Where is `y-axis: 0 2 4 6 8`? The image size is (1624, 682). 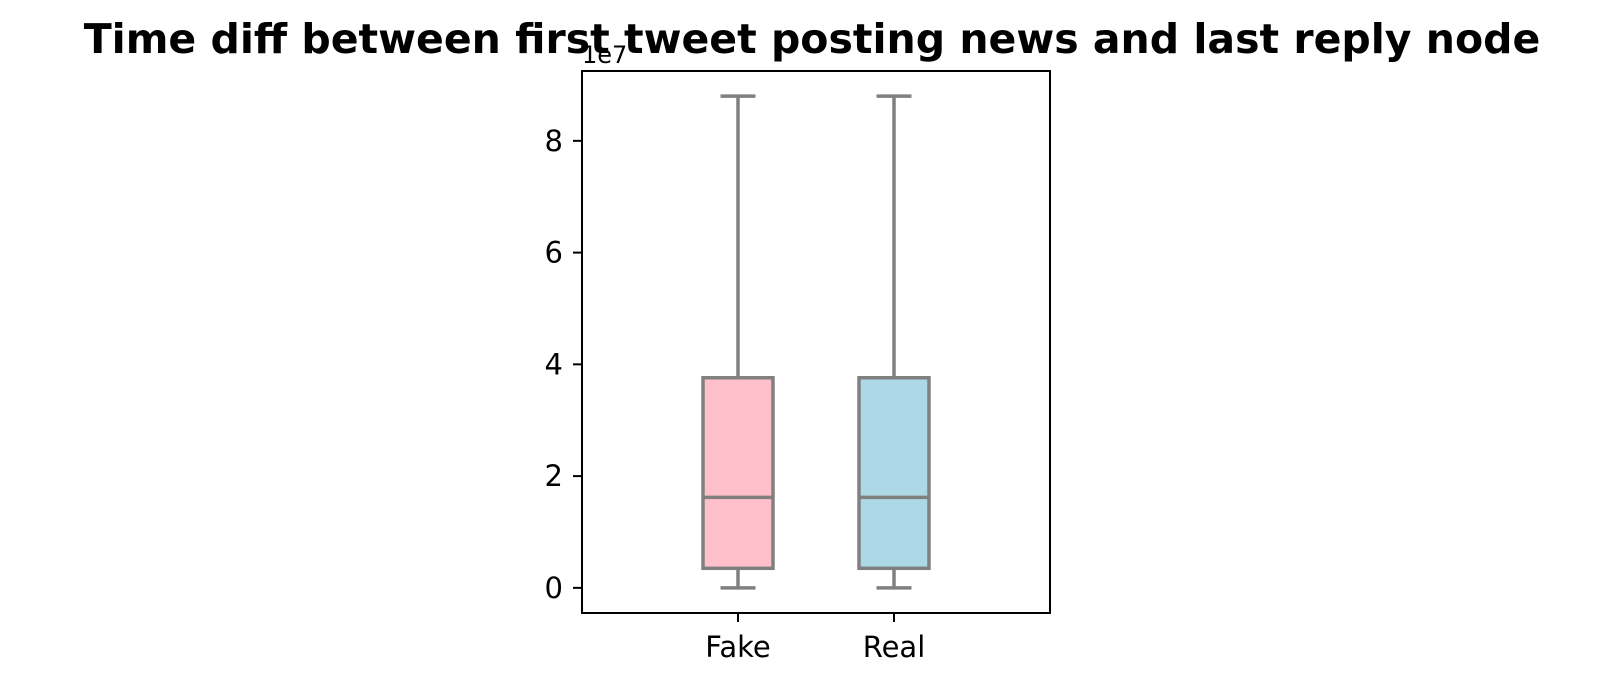
y-axis: 0 2 4 6 8 is located at coordinates (563, 364).